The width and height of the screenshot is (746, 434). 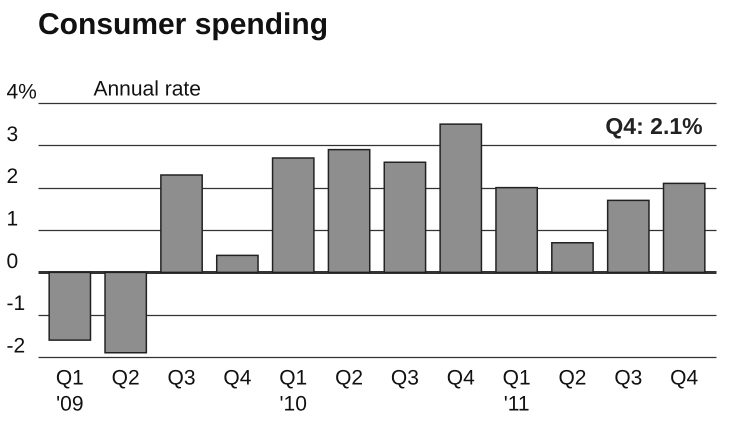 I want to click on y-tick-label: 4%, so click(x=21, y=92).